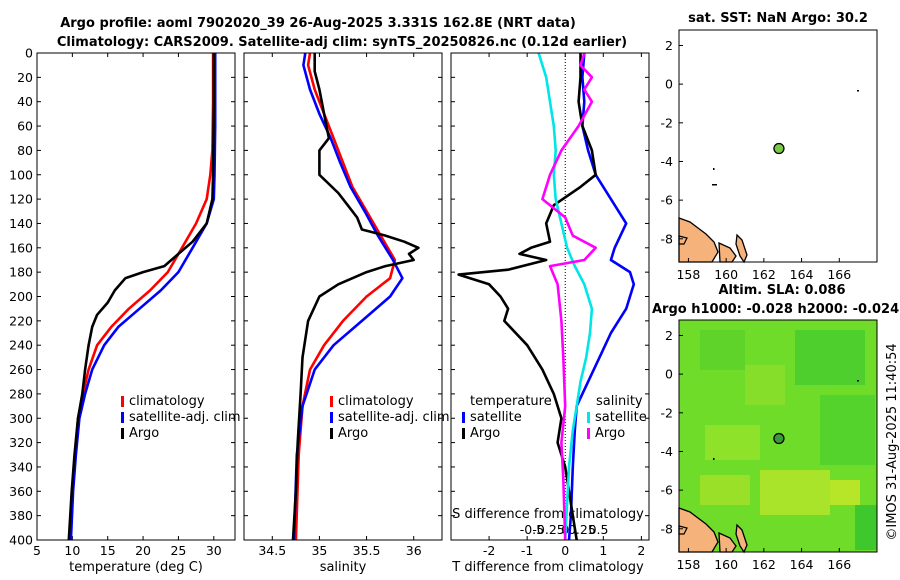  Describe the element at coordinates (489, 550) in the screenshot. I see `difference-xtick-label: -2` at that location.